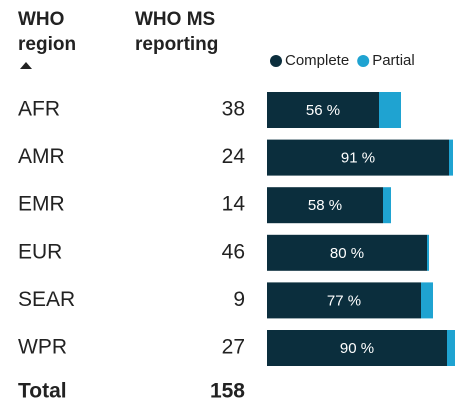 This screenshot has height=406, width=458. Describe the element at coordinates (26, 65) in the screenshot. I see `sort-arrow` at that location.